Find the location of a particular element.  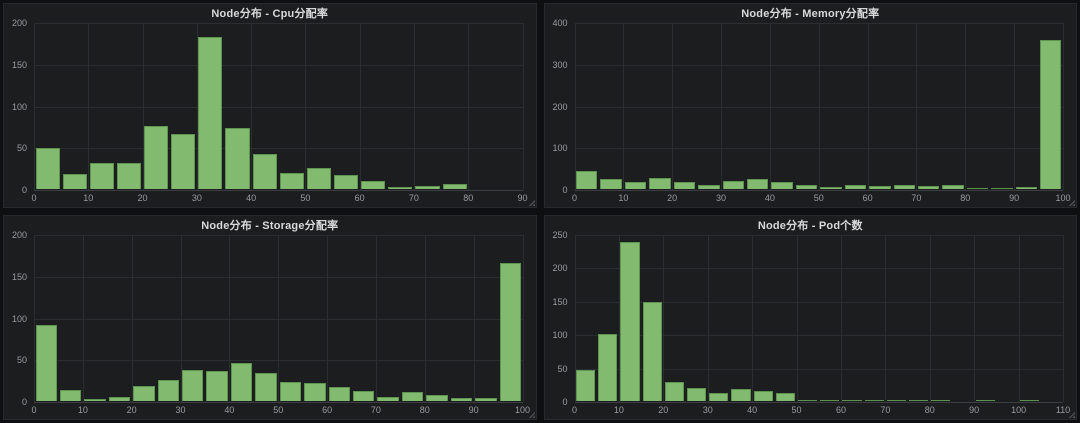

panel-title: Node分布 - Storage分配率 is located at coordinates (270, 226).